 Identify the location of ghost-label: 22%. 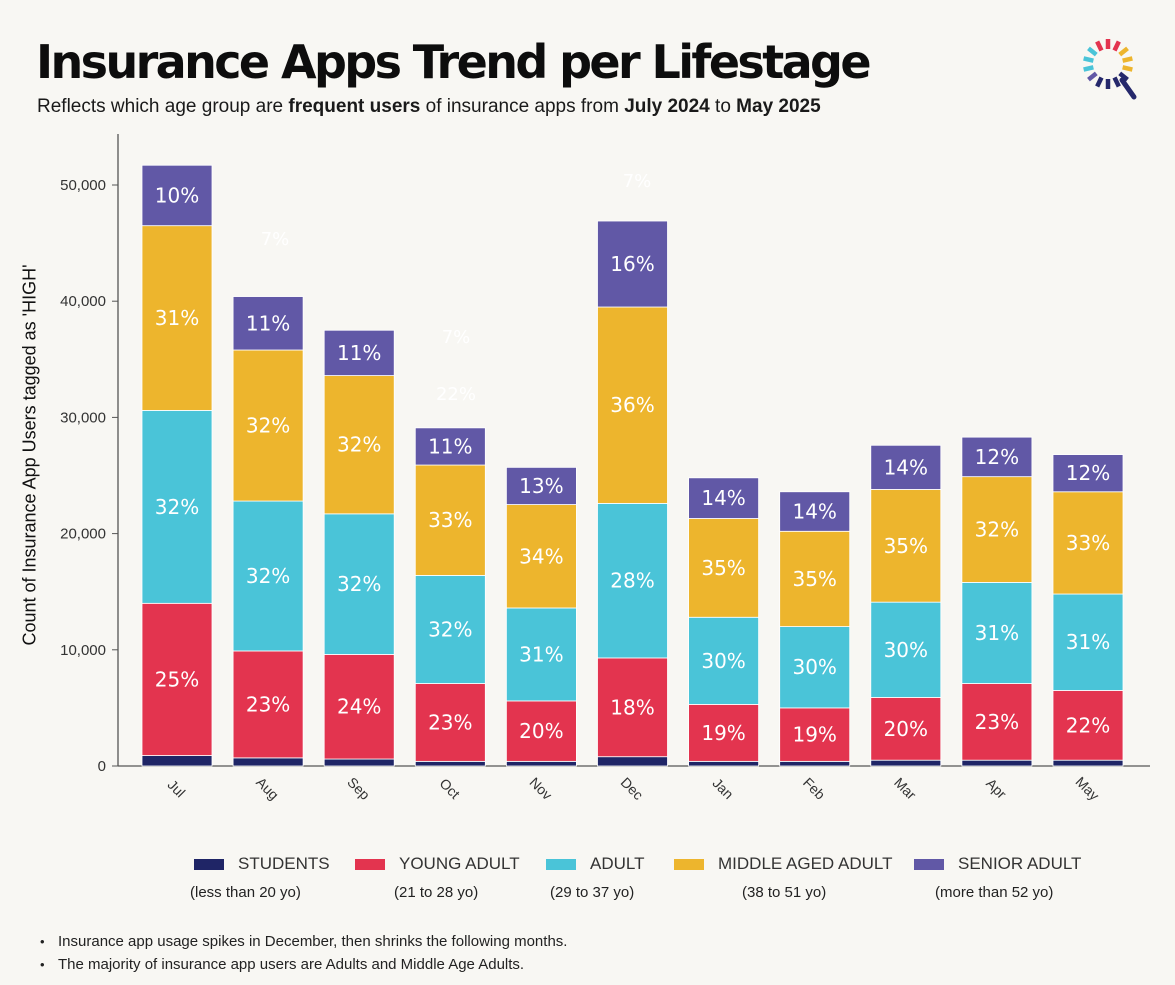
(456, 394).